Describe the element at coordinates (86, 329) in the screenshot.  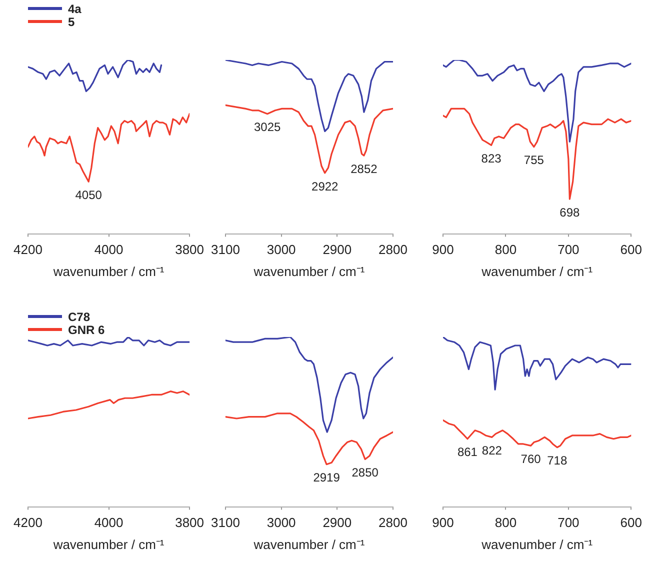
I see `legend-label: GNR 6` at that location.